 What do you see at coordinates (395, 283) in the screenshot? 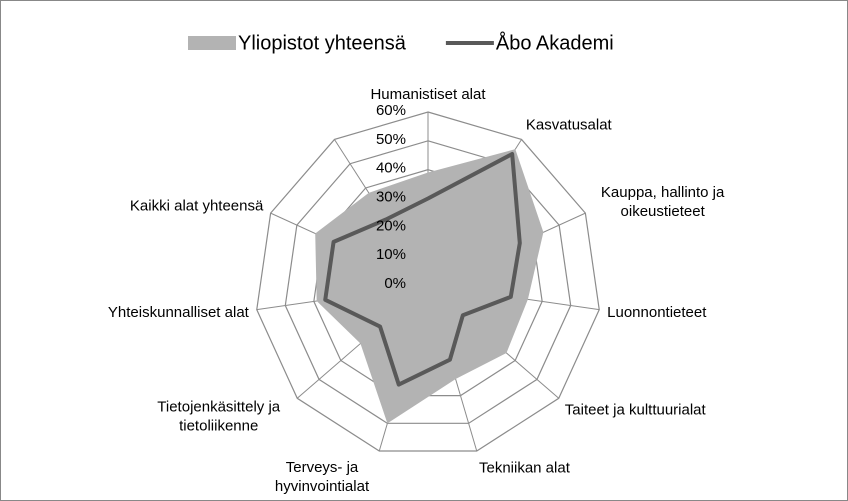
I see `r-tick-label: 0%` at bounding box center [395, 283].